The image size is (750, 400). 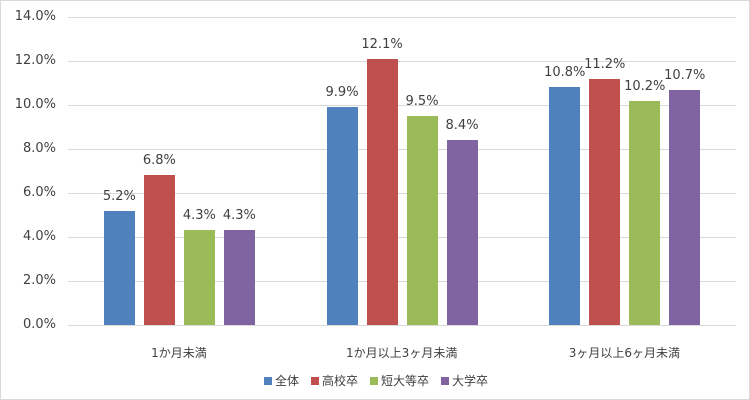 What do you see at coordinates (35, 16) in the screenshot?
I see `y-tick-label: 14.0%` at bounding box center [35, 16].